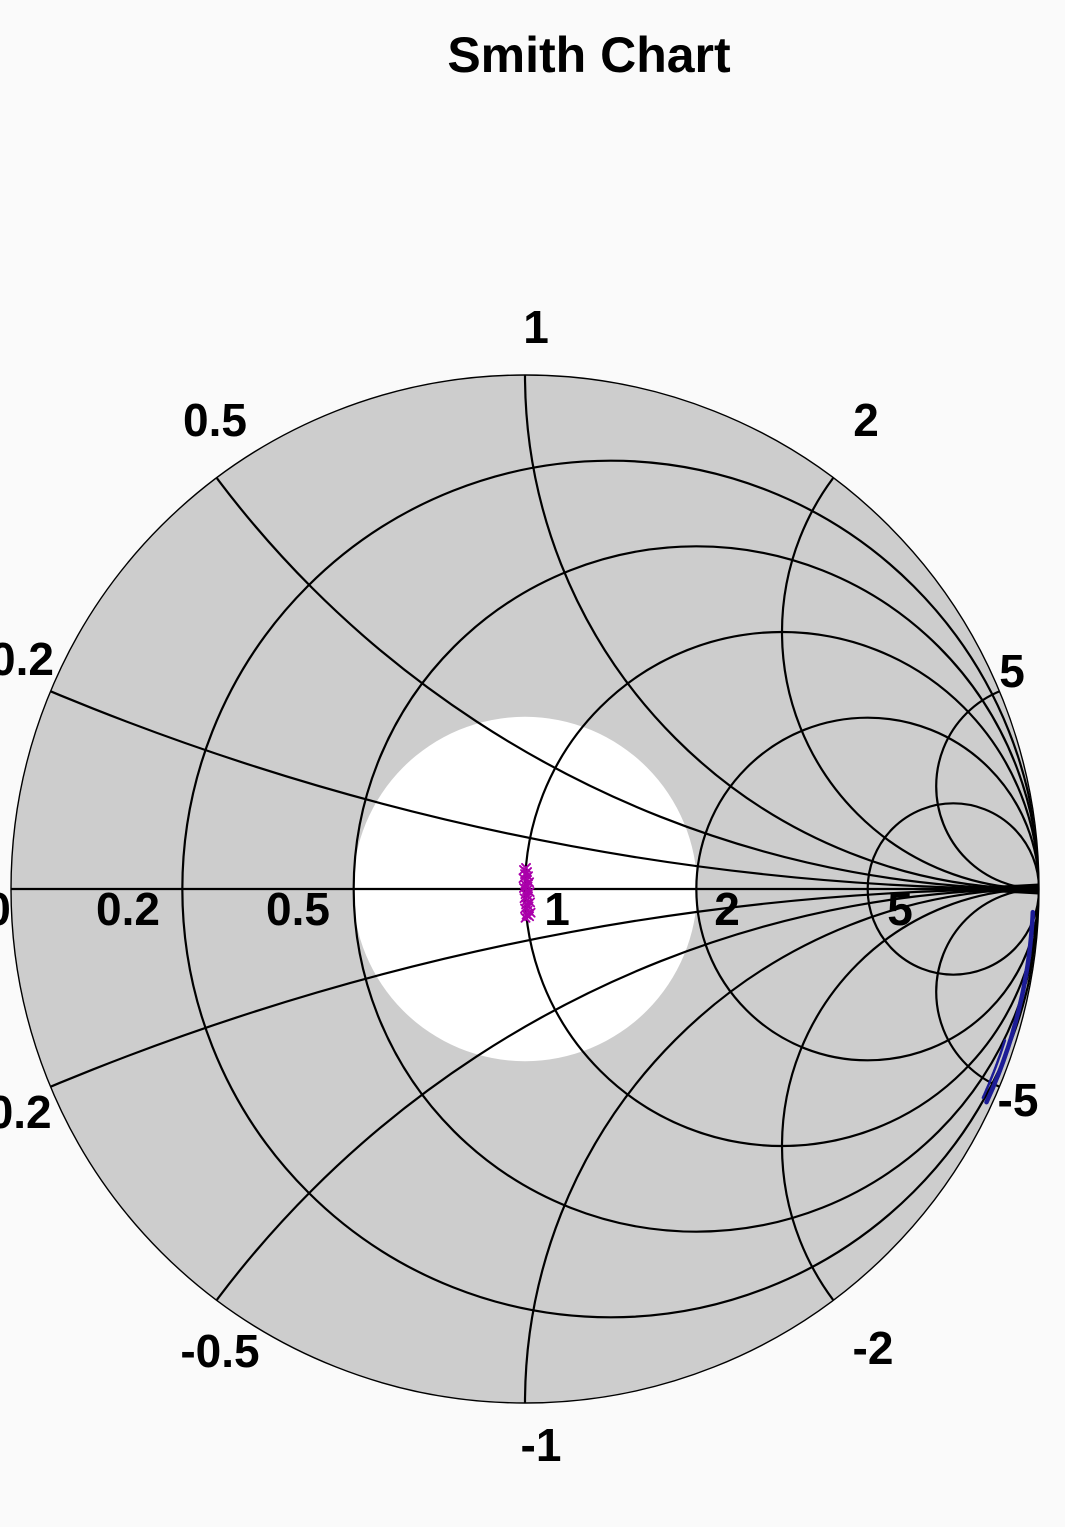  I want to click on reactance-rim-label: -5, so click(1018, 1100).